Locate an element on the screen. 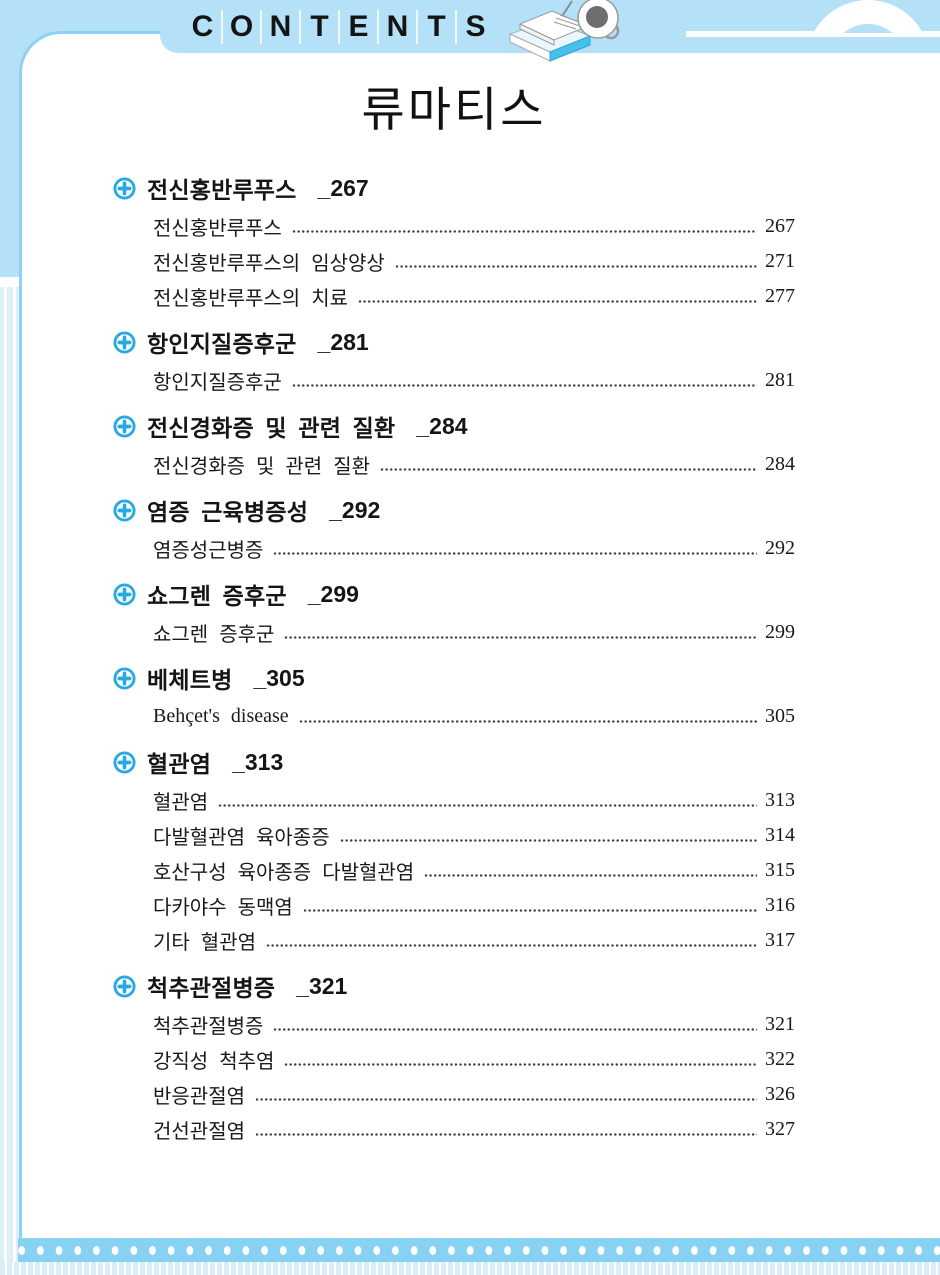  entry-list: 염증성근병증 292 is located at coordinates (474, 548).